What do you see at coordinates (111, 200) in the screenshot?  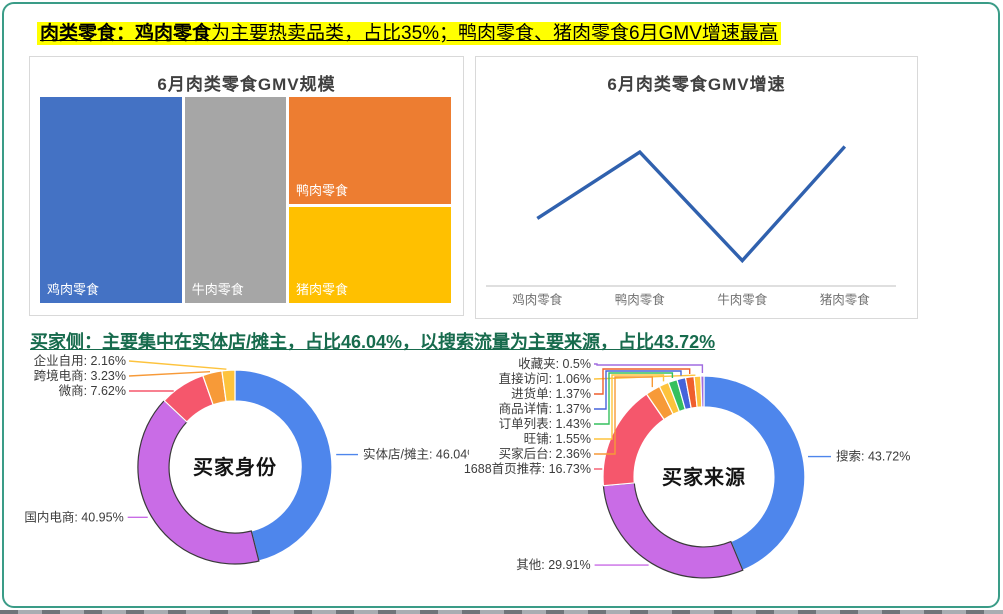 I see `treemap-cell: 鸡肉零食` at bounding box center [111, 200].